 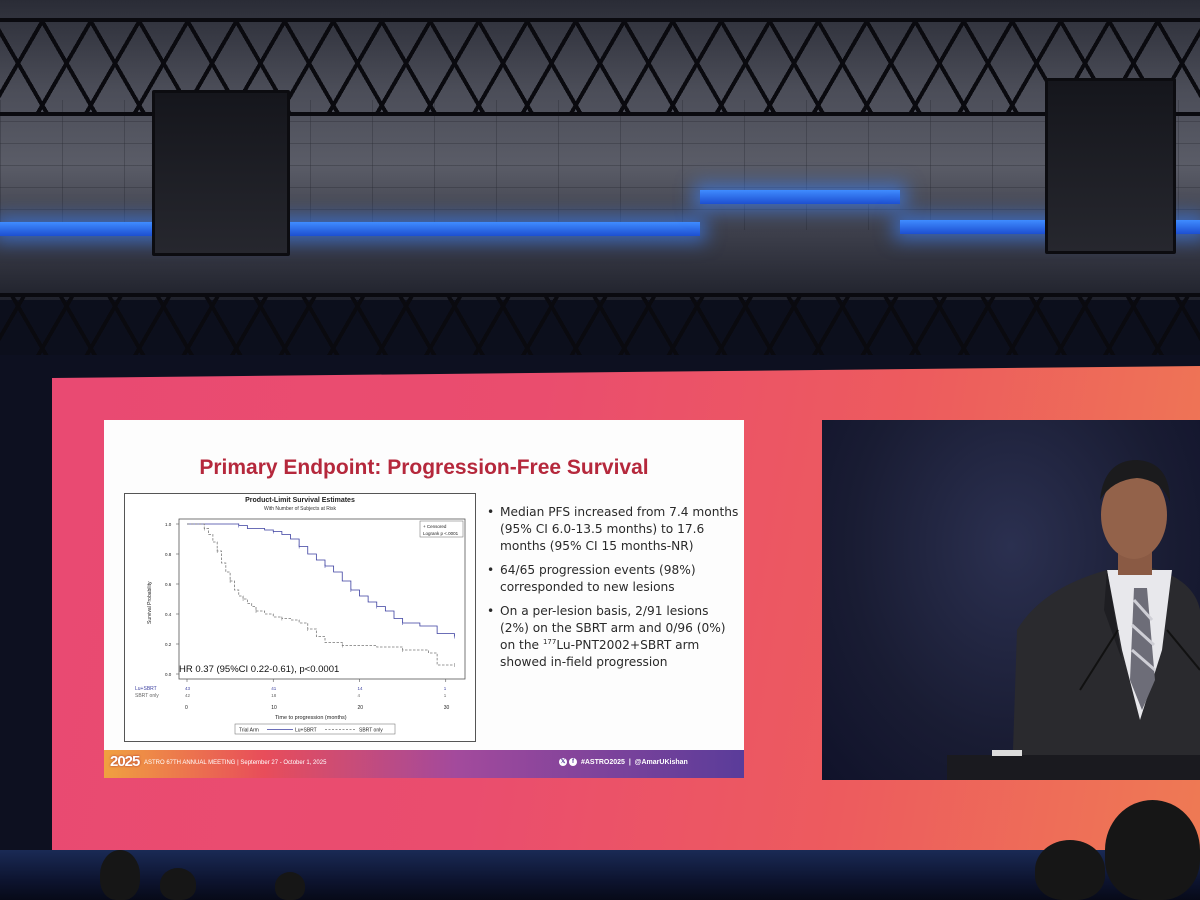 I want to click on truss-lower, so click(x=600, y=326).